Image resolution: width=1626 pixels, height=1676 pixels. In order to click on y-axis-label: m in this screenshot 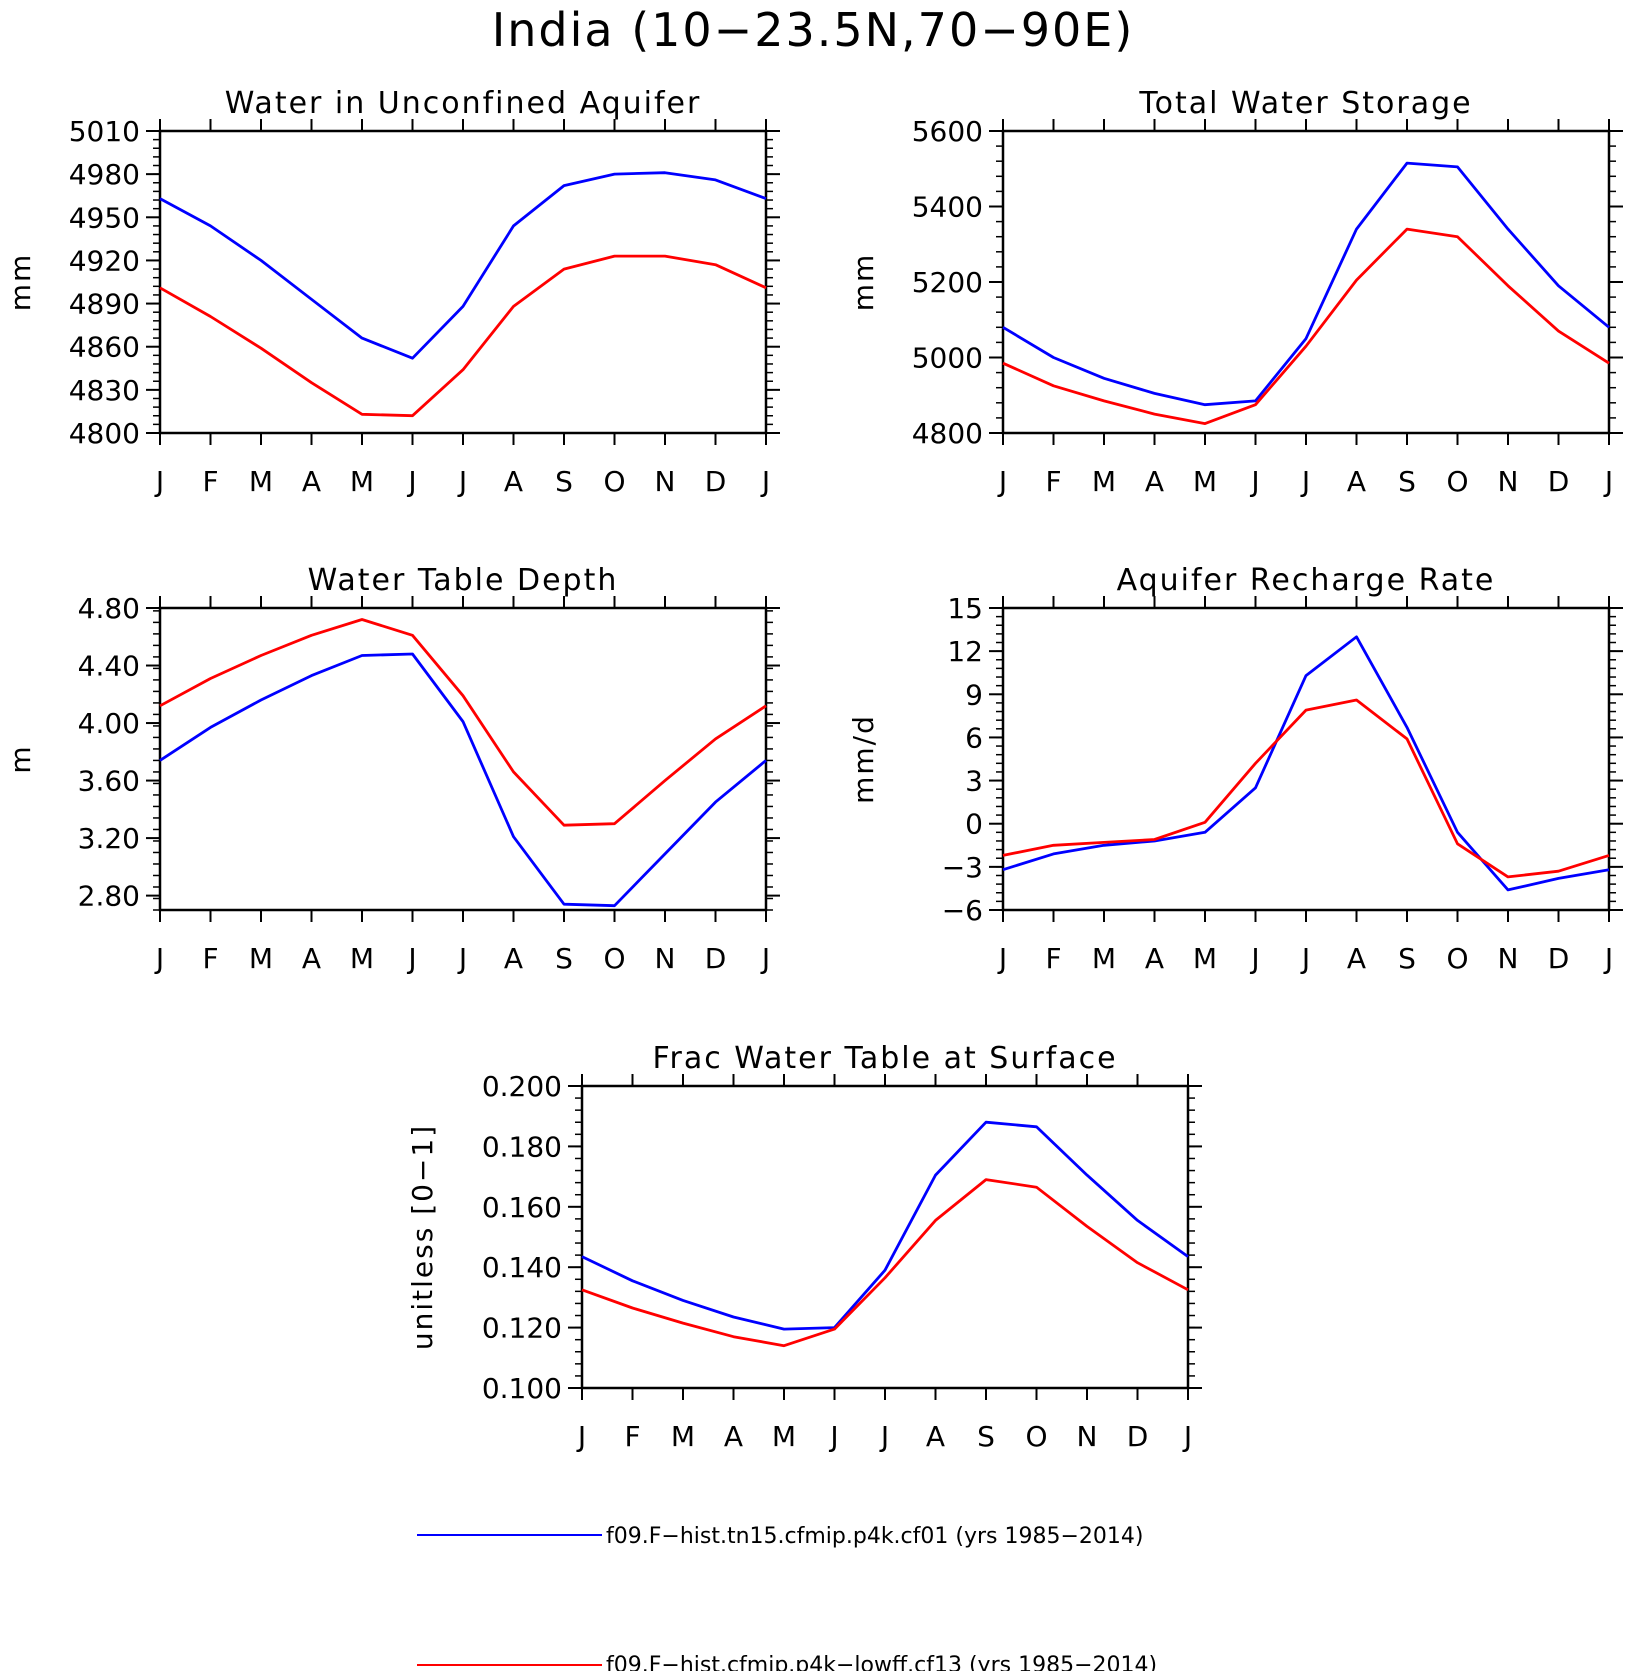, I will do `click(20, 758)`.